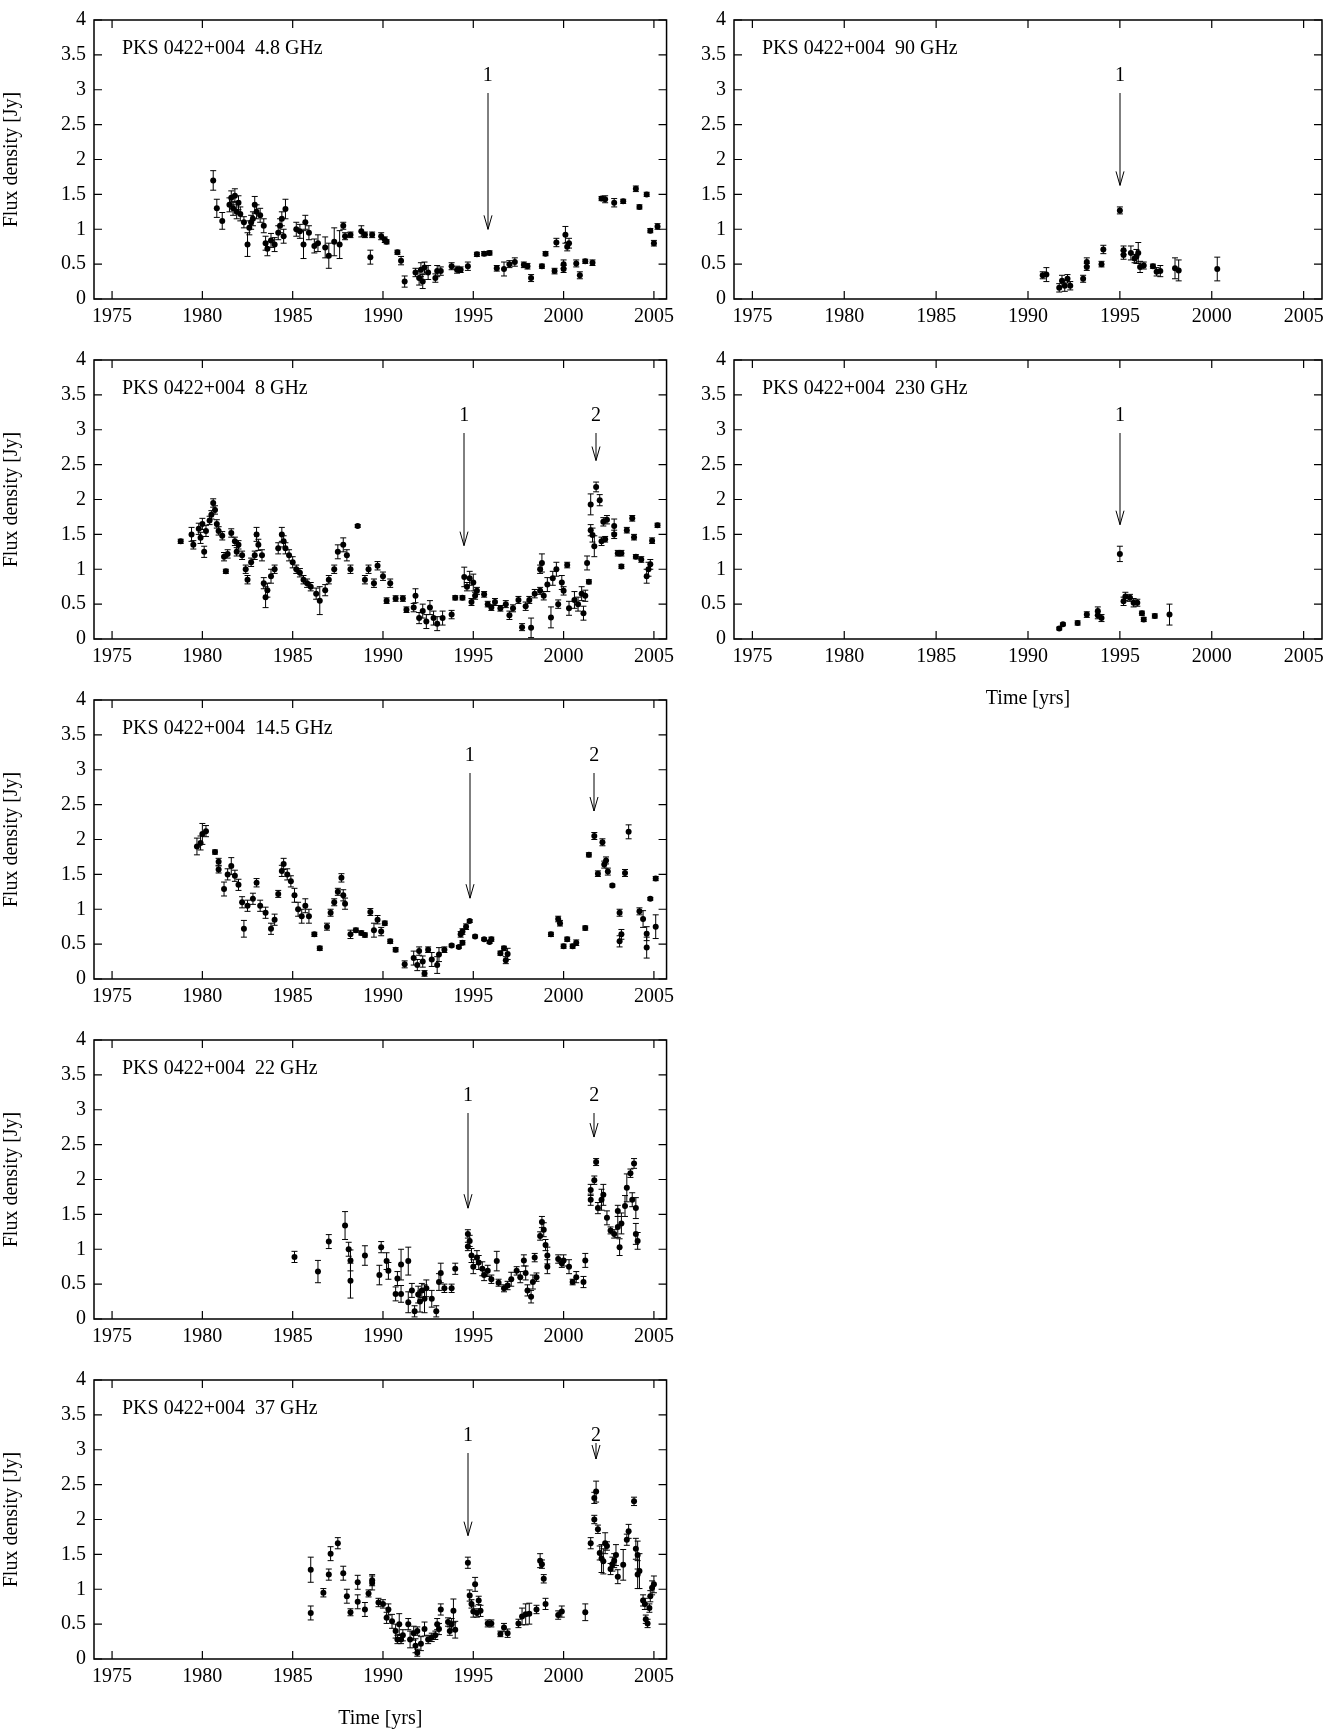 The width and height of the screenshot is (1340, 1735). What do you see at coordinates (860, 47) in the screenshot?
I see `text: PKS 0422+004 90 GHz` at bounding box center [860, 47].